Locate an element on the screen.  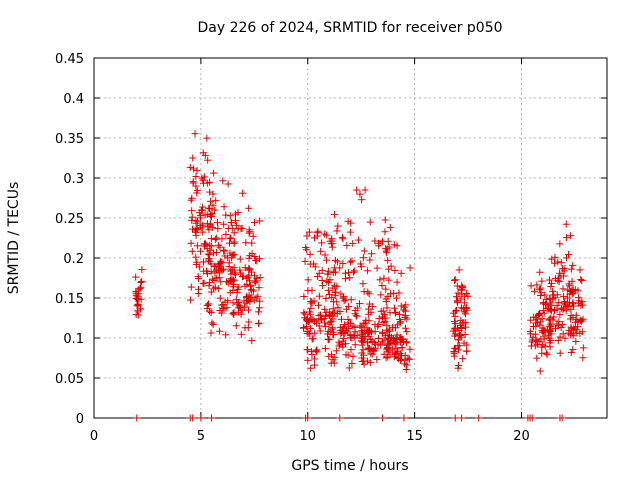
x-axis-title: GPS time / hours is located at coordinates (349, 466).